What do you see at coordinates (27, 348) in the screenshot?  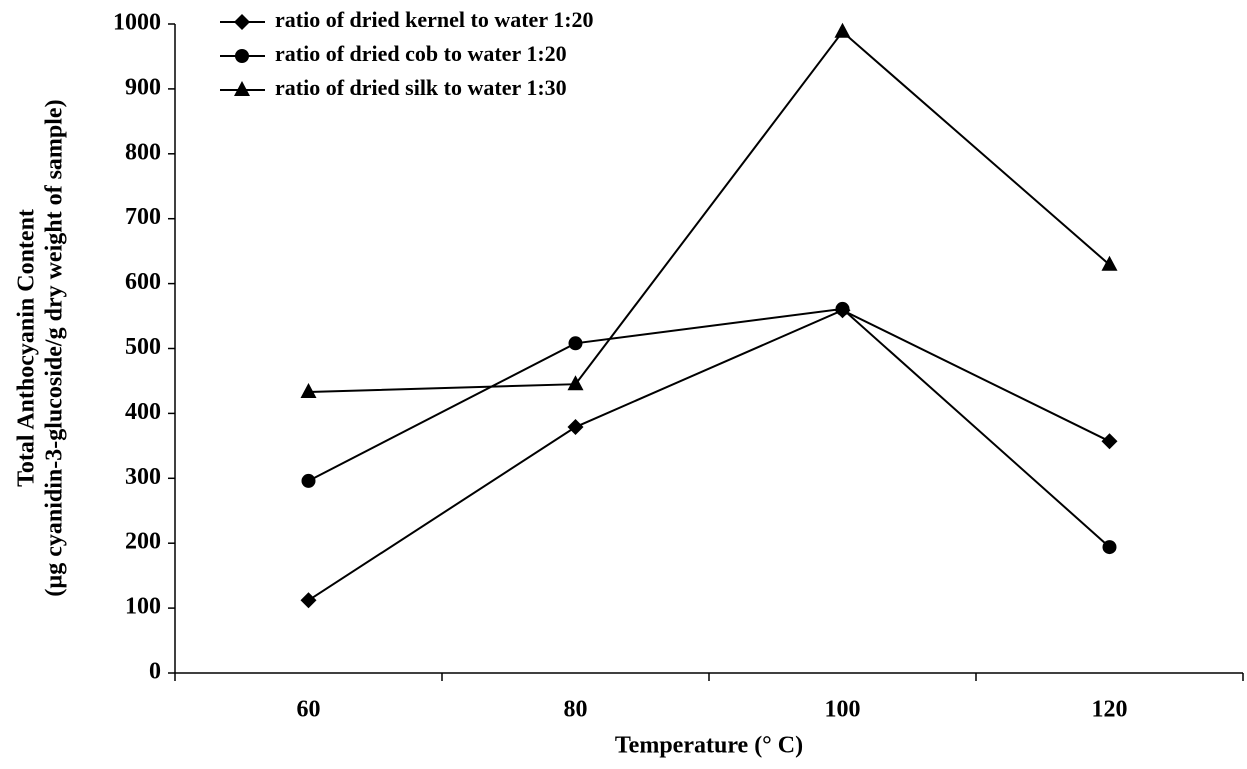 I see `y-axis-title: Total Anthocyanin Content` at bounding box center [27, 348].